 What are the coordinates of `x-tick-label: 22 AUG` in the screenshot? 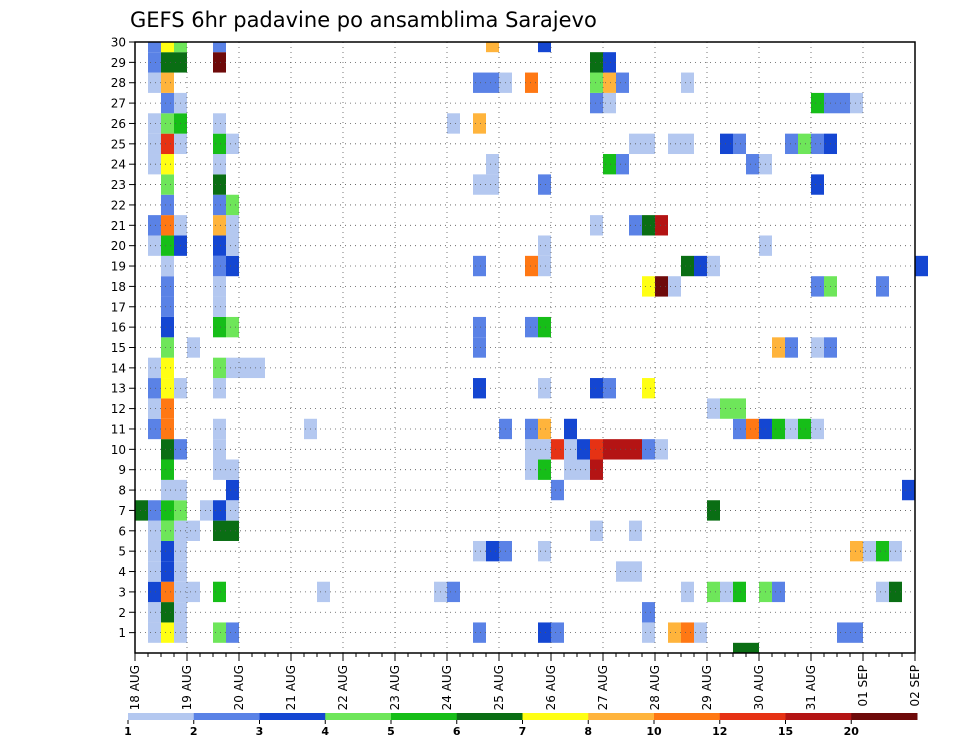 It's located at (343, 687).